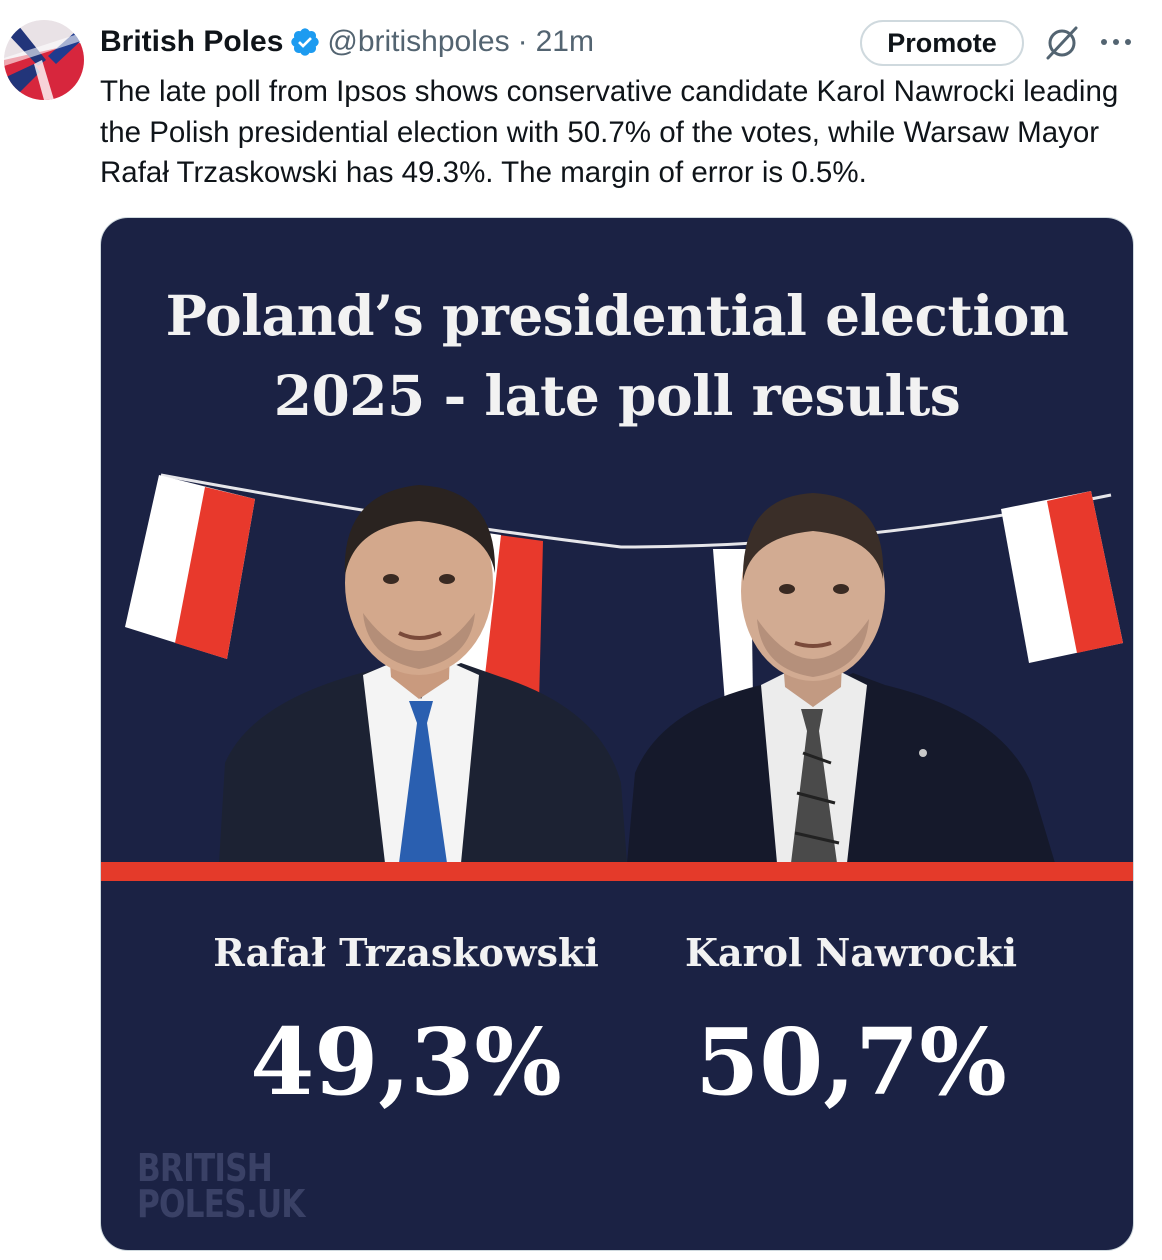 The image size is (1162, 1260). What do you see at coordinates (1116, 42) in the screenshot?
I see `more-options-icon` at bounding box center [1116, 42].